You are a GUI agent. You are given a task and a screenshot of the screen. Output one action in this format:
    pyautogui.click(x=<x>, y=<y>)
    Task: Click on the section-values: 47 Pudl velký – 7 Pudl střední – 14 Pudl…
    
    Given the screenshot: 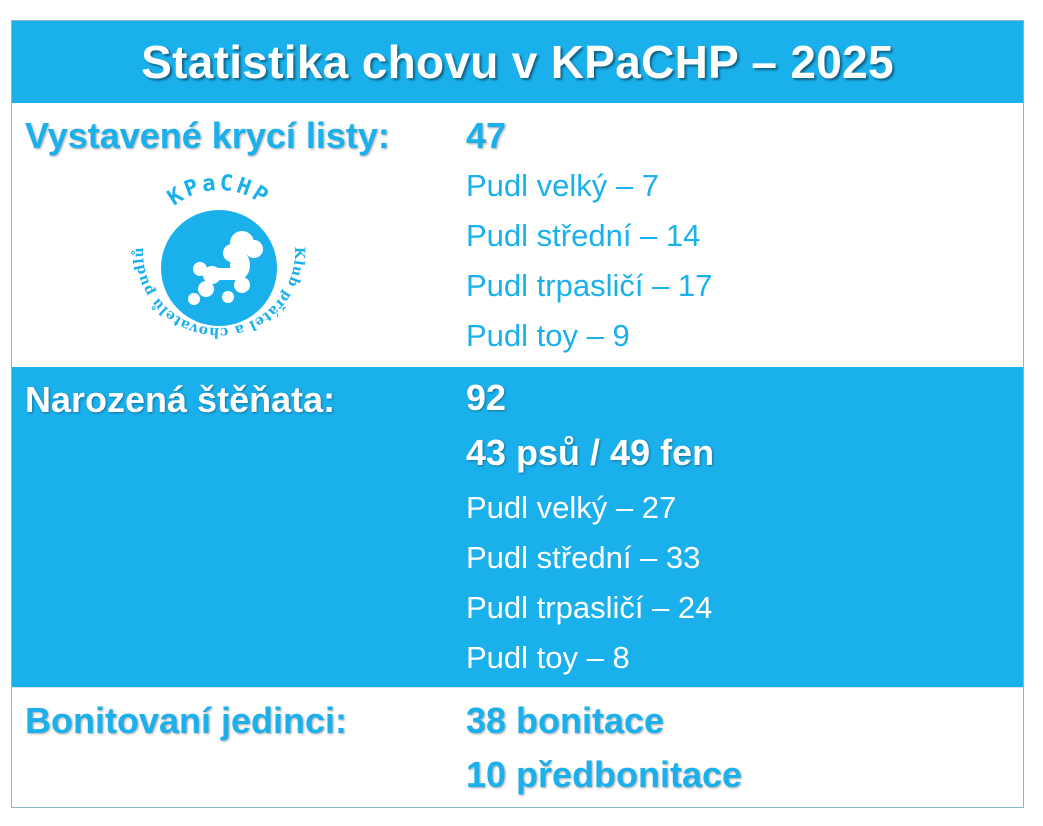 What is the action you would take?
    pyautogui.click(x=589, y=236)
    